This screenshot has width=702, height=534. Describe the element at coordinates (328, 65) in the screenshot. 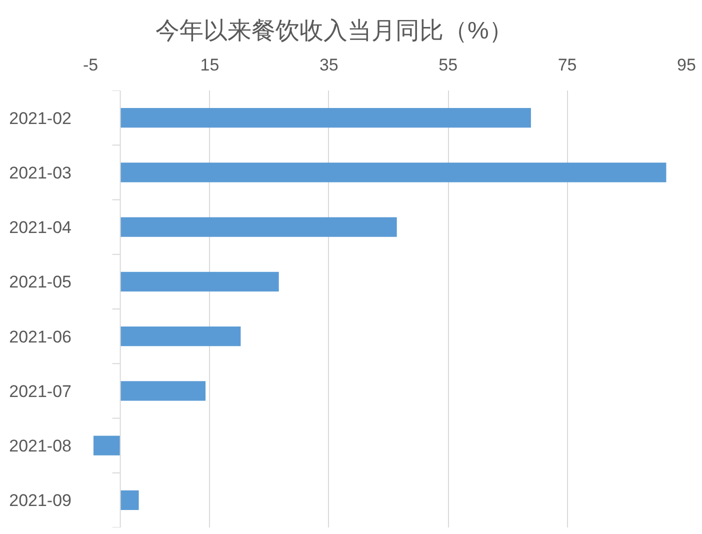

I see `x-tick-label: 35` at that location.